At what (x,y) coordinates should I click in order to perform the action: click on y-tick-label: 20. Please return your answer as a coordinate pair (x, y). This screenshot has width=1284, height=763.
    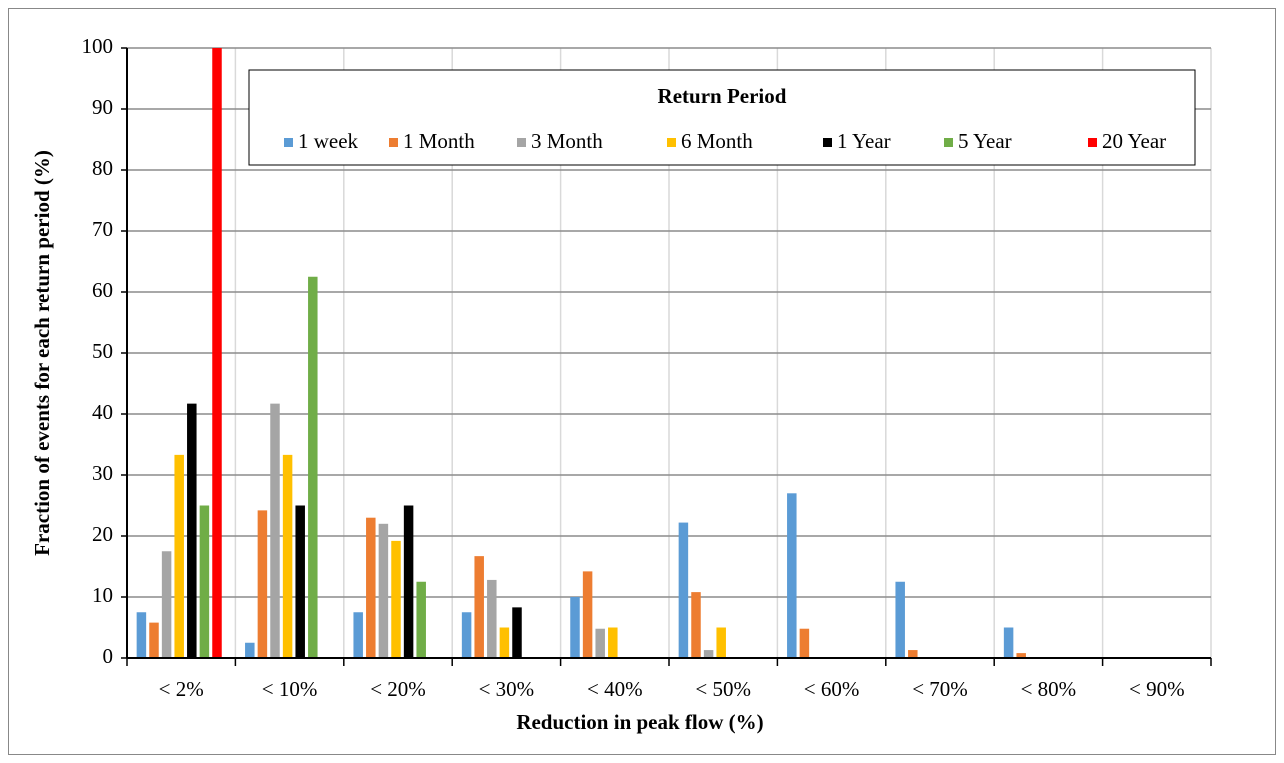
    Looking at the image, I should click on (102, 534).